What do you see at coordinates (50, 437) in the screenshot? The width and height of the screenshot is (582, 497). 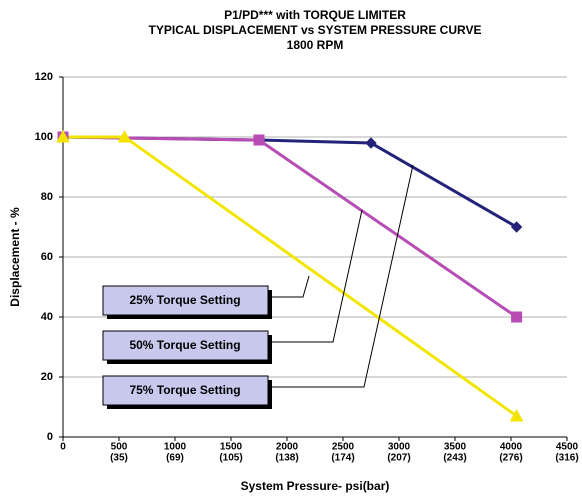 I see `y-tick-label: 0` at bounding box center [50, 437].